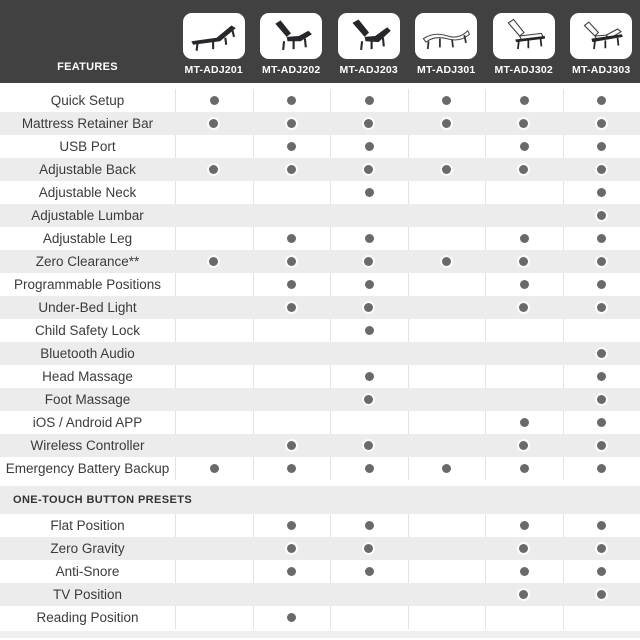  Describe the element at coordinates (87, 376) in the screenshot. I see `feature-label: Head Massage` at that location.